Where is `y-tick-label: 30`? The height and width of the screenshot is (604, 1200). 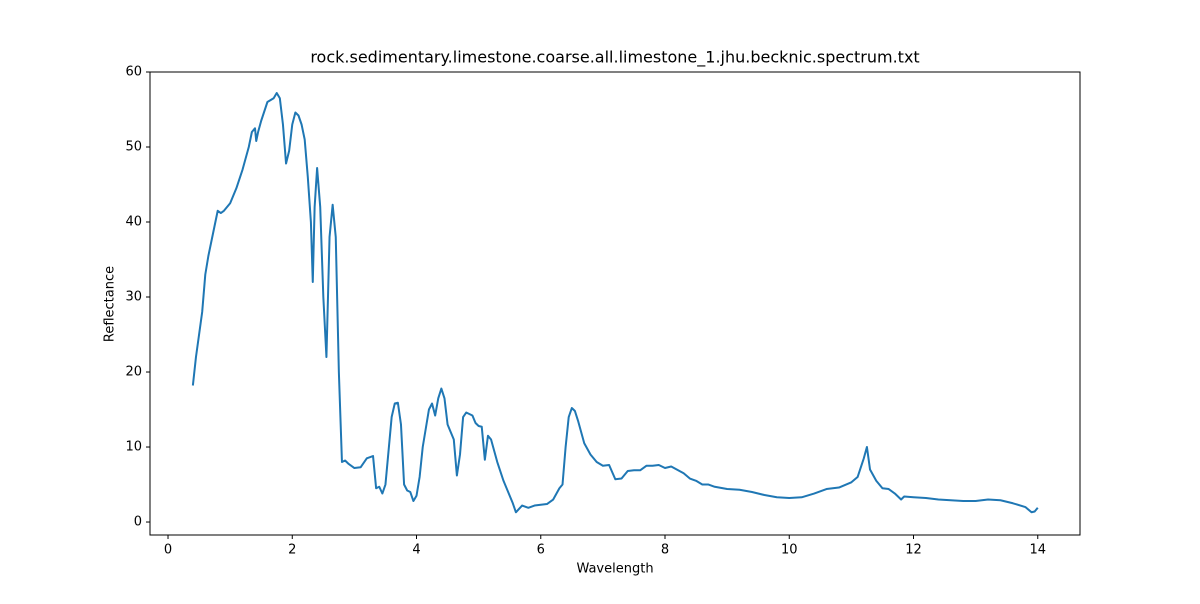
y-tick-label: 30 is located at coordinates (133, 297).